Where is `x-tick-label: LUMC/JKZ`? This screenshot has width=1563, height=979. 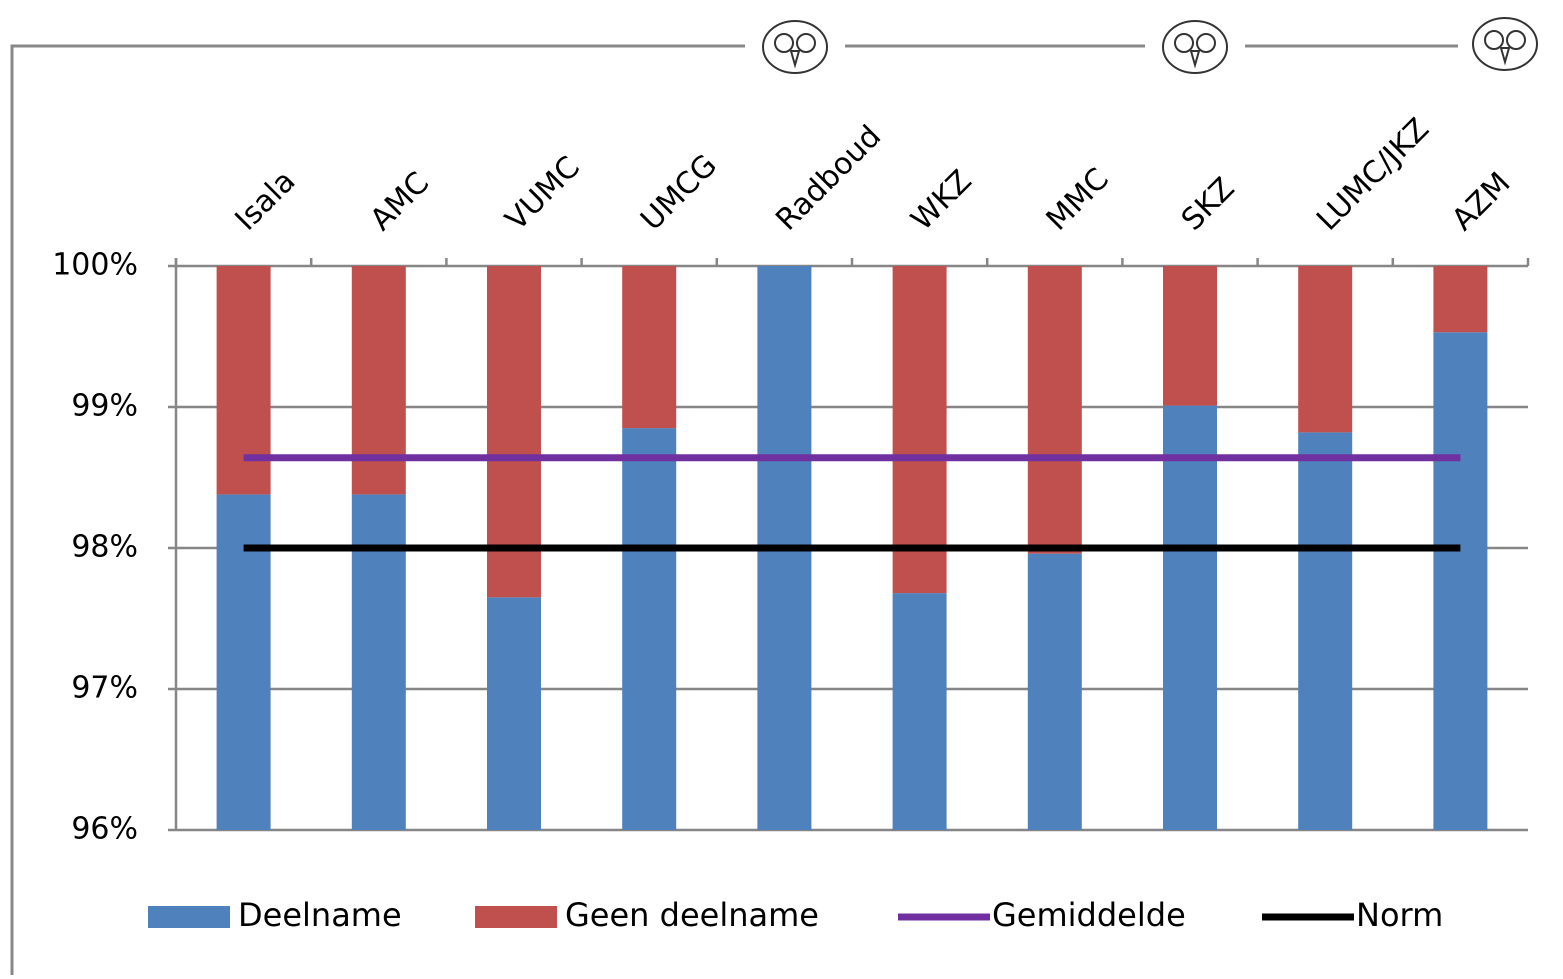 x-tick-label: LUMC/JKZ is located at coordinates (1373, 175).